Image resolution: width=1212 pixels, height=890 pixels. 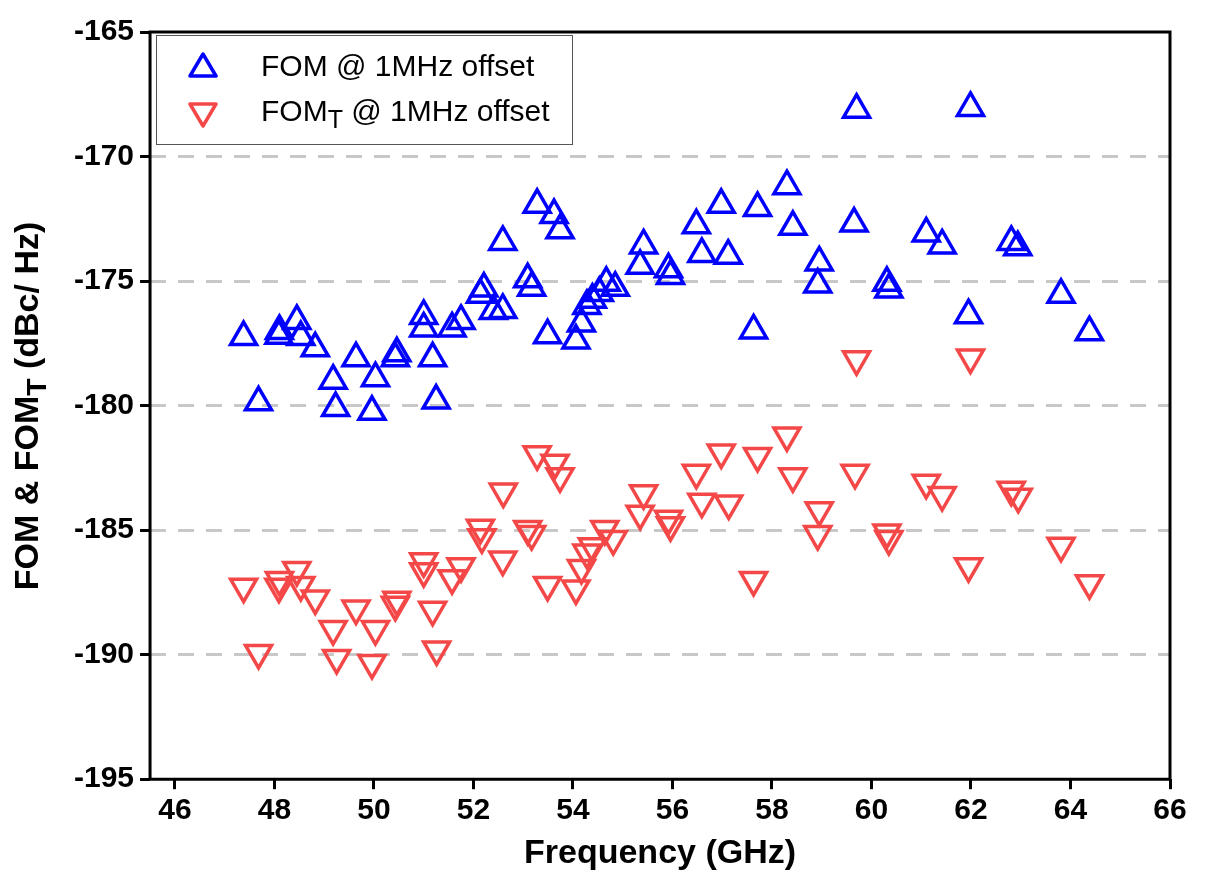 I want to click on x-tick-label: 62, so click(x=971, y=809).